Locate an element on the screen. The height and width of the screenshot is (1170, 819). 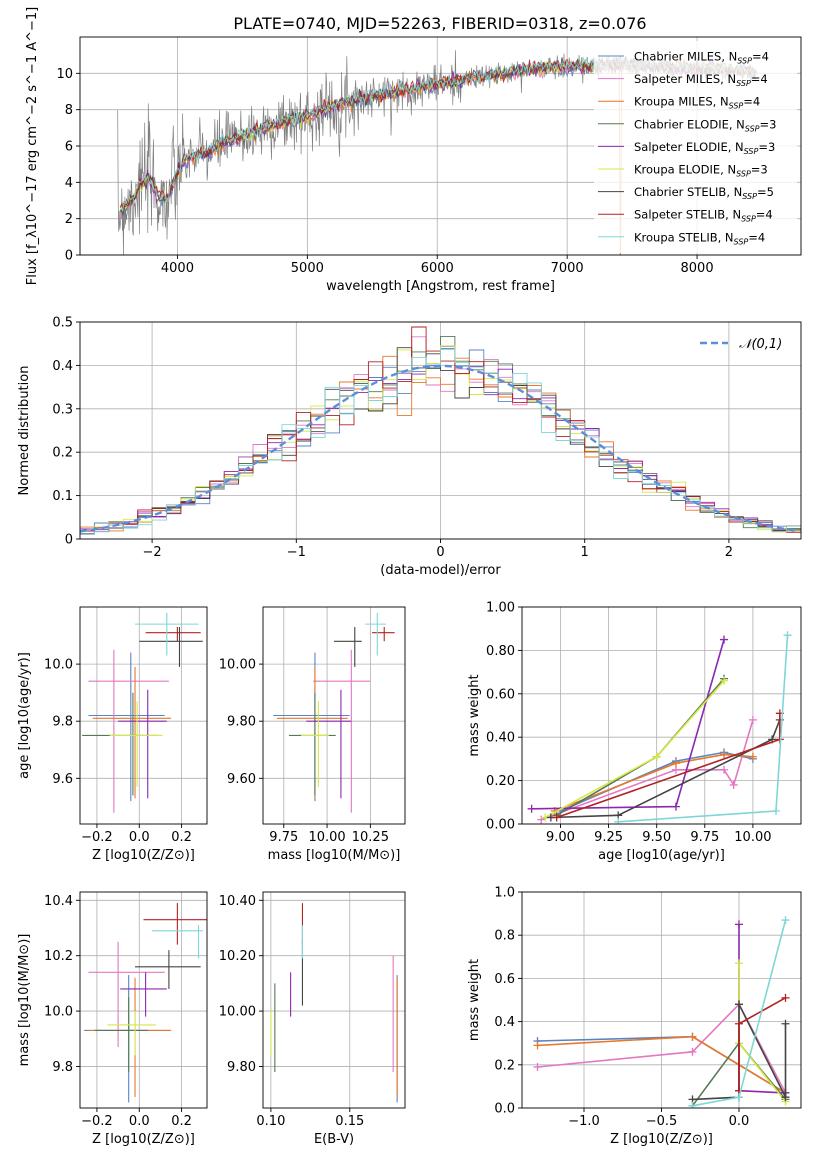
legend-entry-count: =3 is located at coordinates (759, 170).